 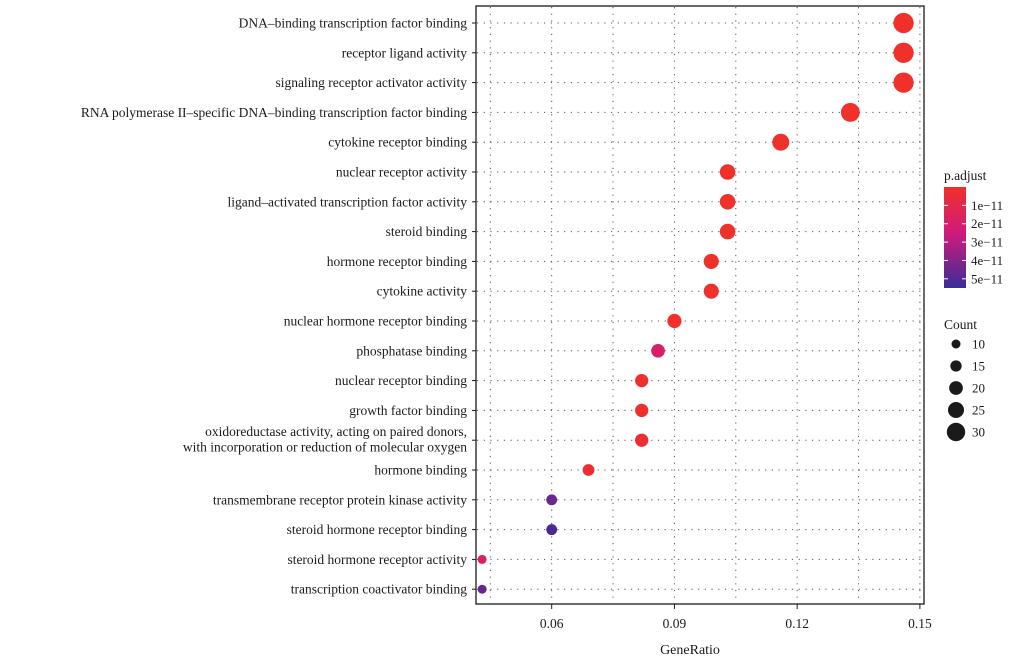 I want to click on p-adjust-legend-title: p.adjust, so click(x=965, y=175).